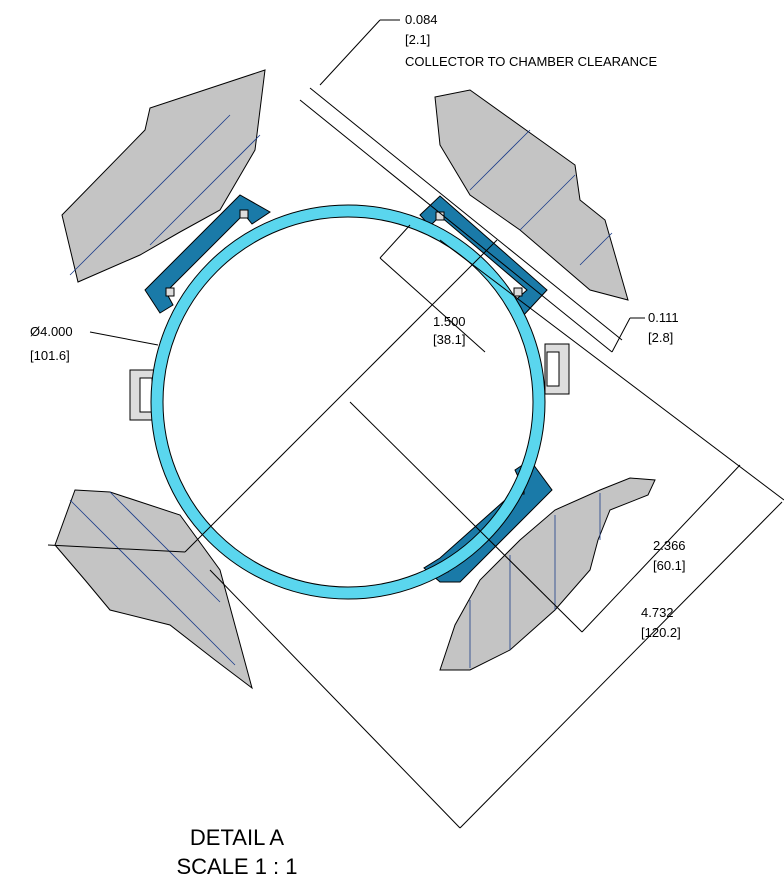 Image resolution: width=784 pixels, height=888 pixels. What do you see at coordinates (449, 339) in the screenshot?
I see `offset-metric: [38.1]` at bounding box center [449, 339].